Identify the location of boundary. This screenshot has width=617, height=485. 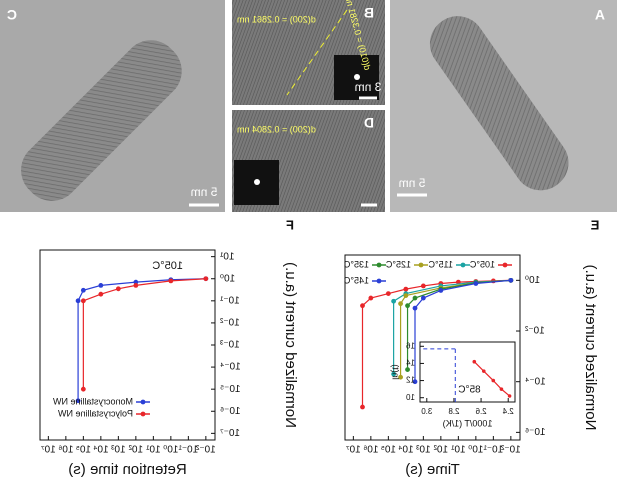
(317, 52).